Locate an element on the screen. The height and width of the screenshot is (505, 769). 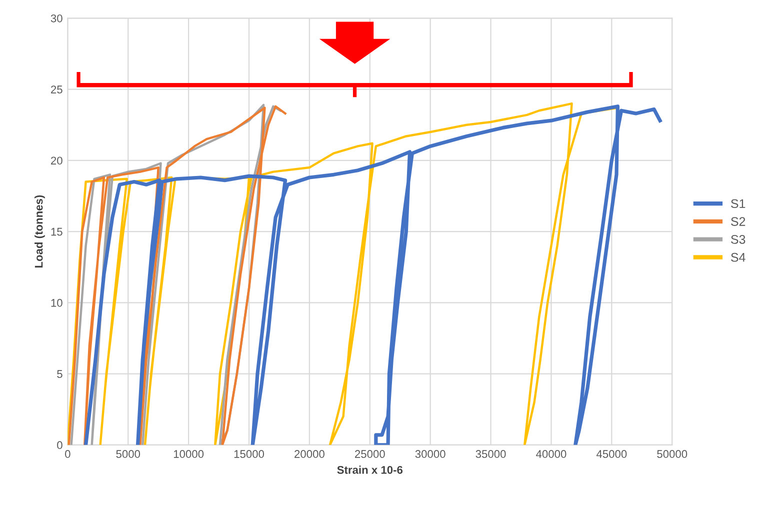
x-tick-label: 5000 is located at coordinates (128, 454).